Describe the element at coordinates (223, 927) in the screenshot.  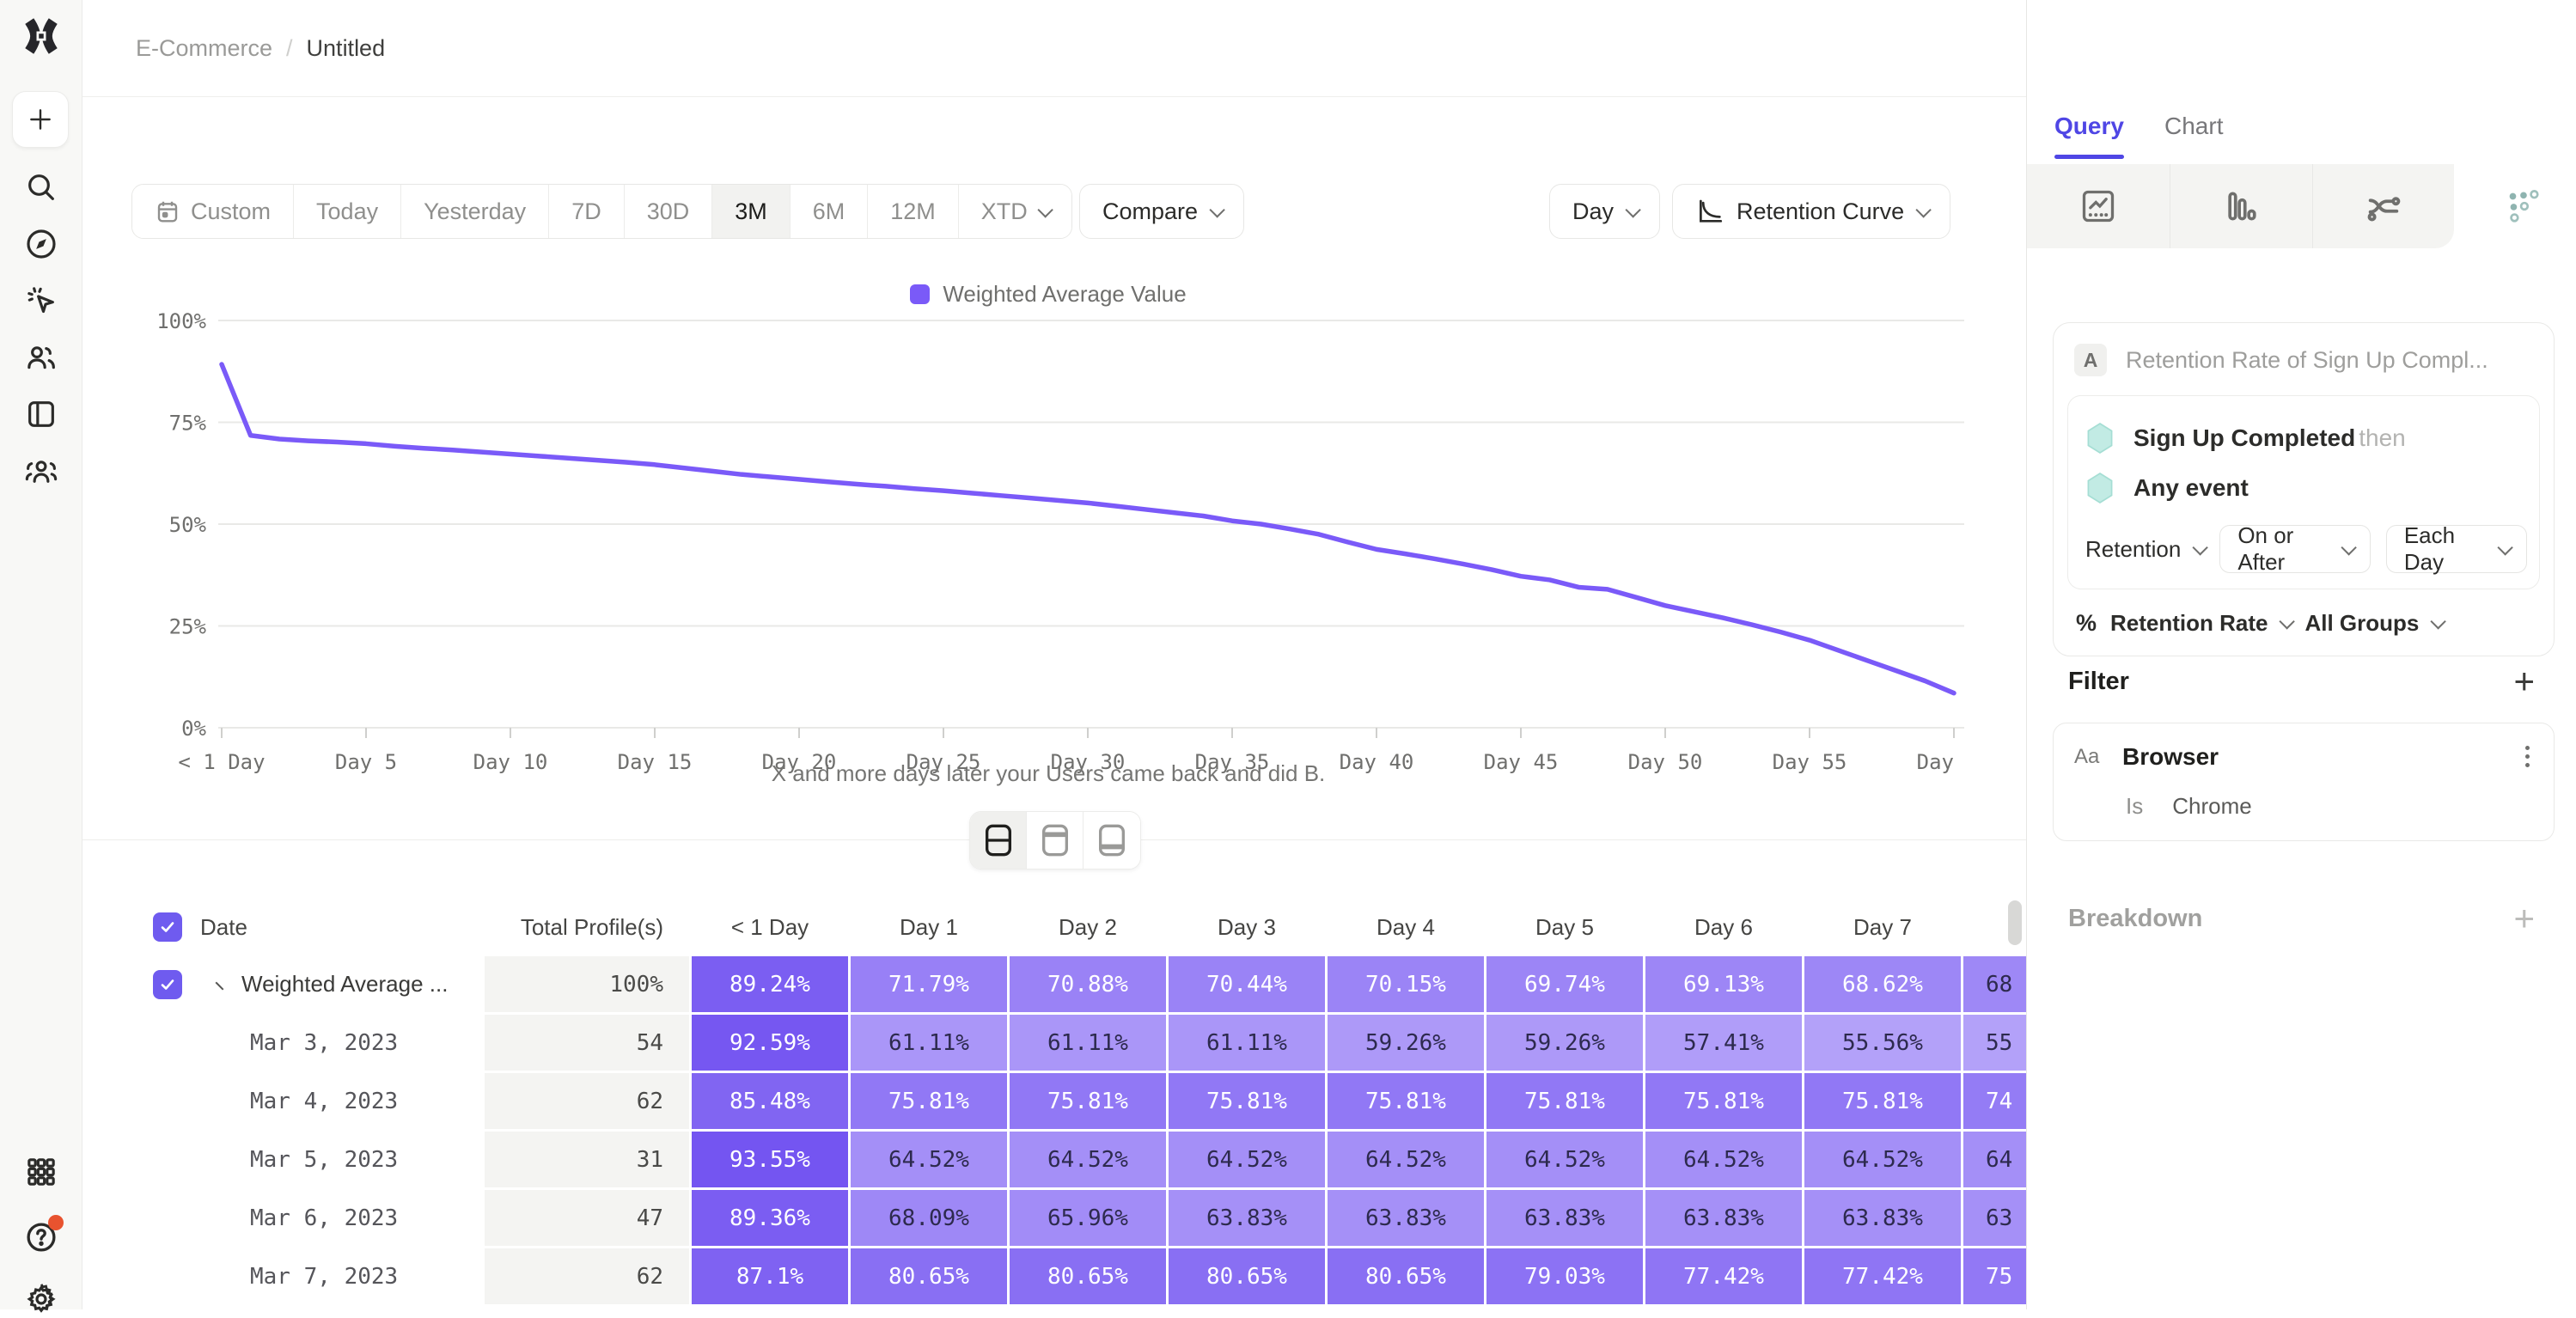
I see `column-header-date: Date` at that location.